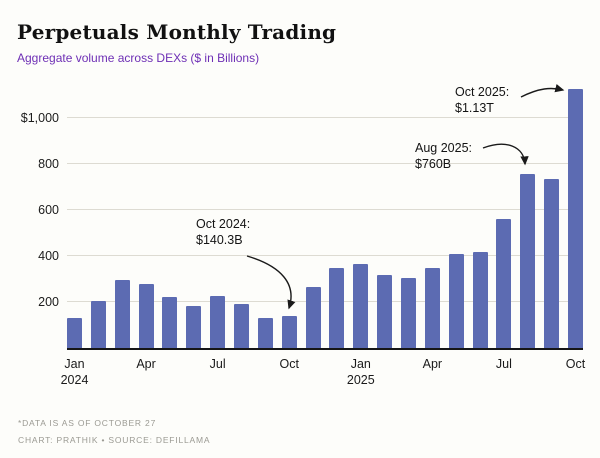 Image resolution: width=600 pixels, height=458 pixels. Describe the element at coordinates (432, 308) in the screenshot. I see `bar-apr-2025` at that location.